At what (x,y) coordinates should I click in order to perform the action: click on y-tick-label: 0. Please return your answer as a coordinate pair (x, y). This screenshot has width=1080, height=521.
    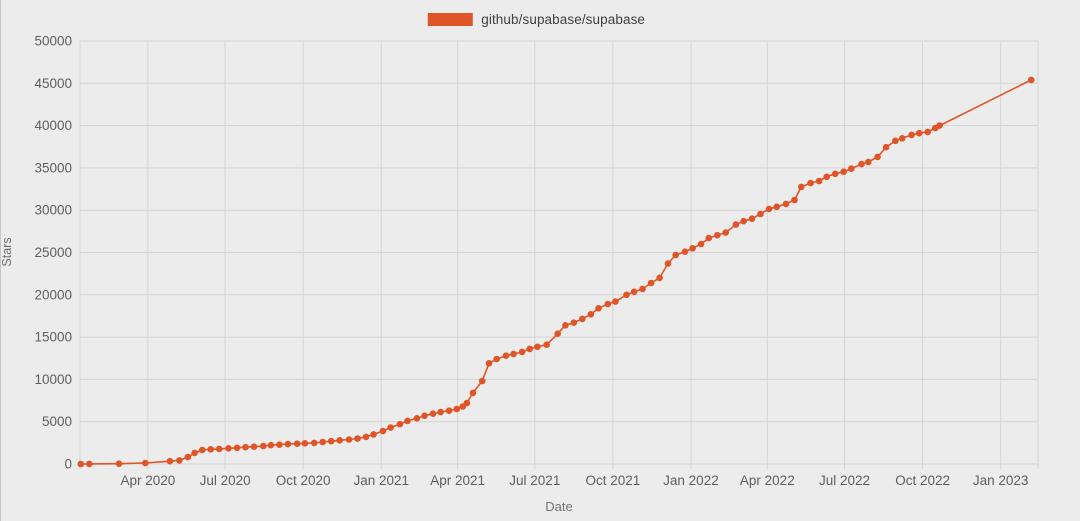
    Looking at the image, I should click on (68, 464).